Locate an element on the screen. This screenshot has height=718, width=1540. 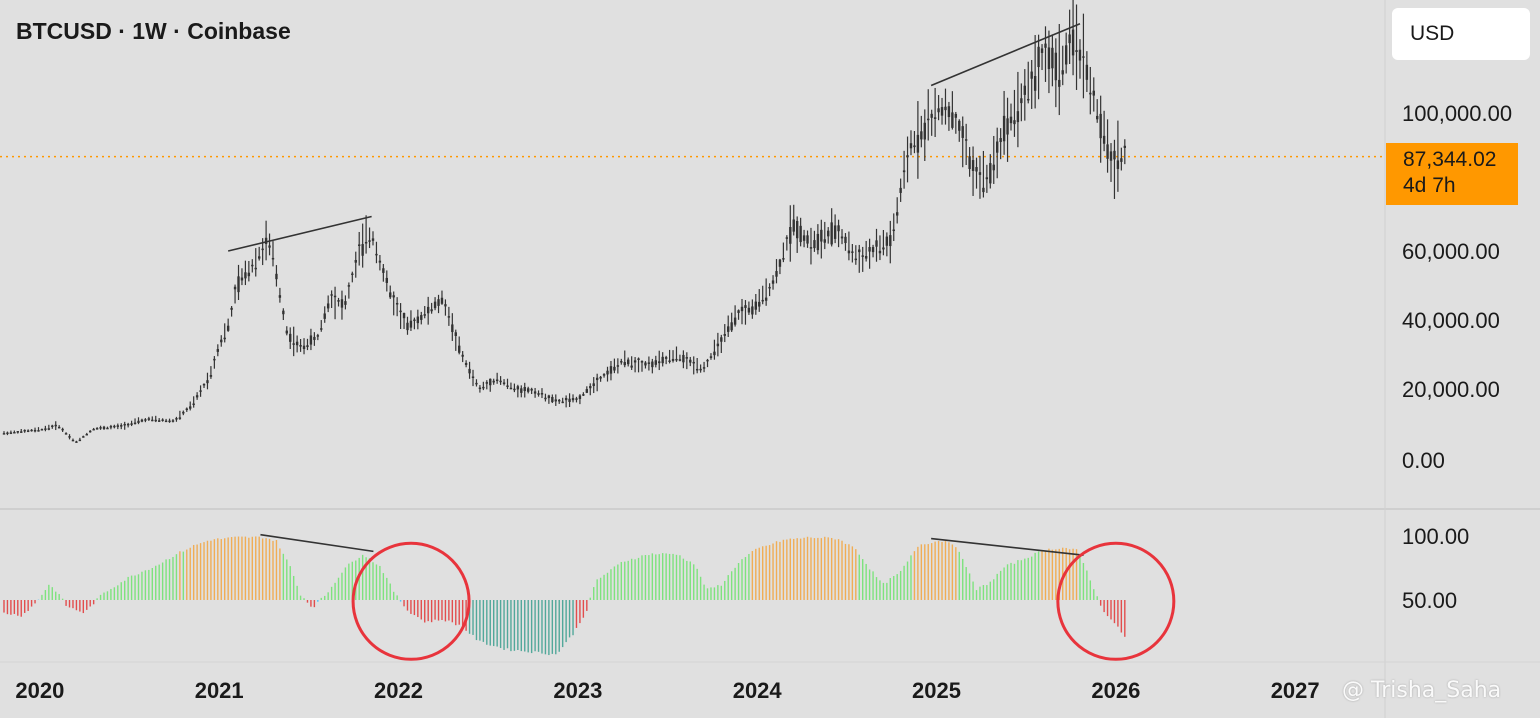
currency-selector: USD is located at coordinates (1461, 34).